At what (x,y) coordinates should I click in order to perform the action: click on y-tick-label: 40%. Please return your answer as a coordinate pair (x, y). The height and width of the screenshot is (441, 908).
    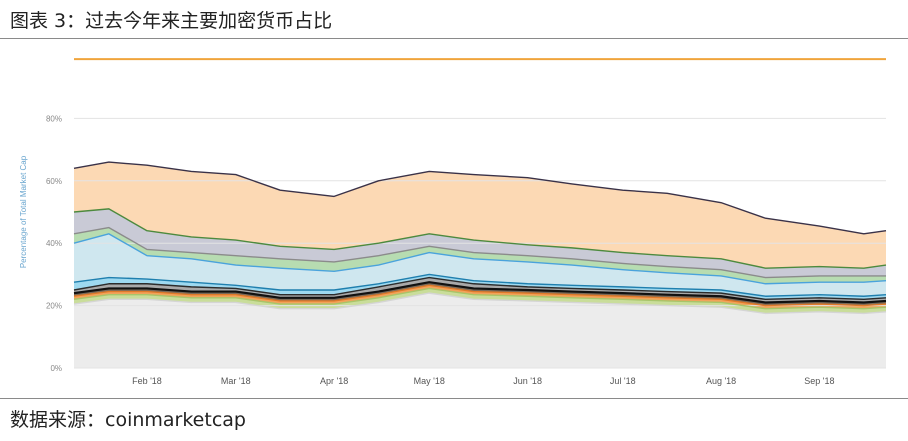
    Looking at the image, I should click on (54, 243).